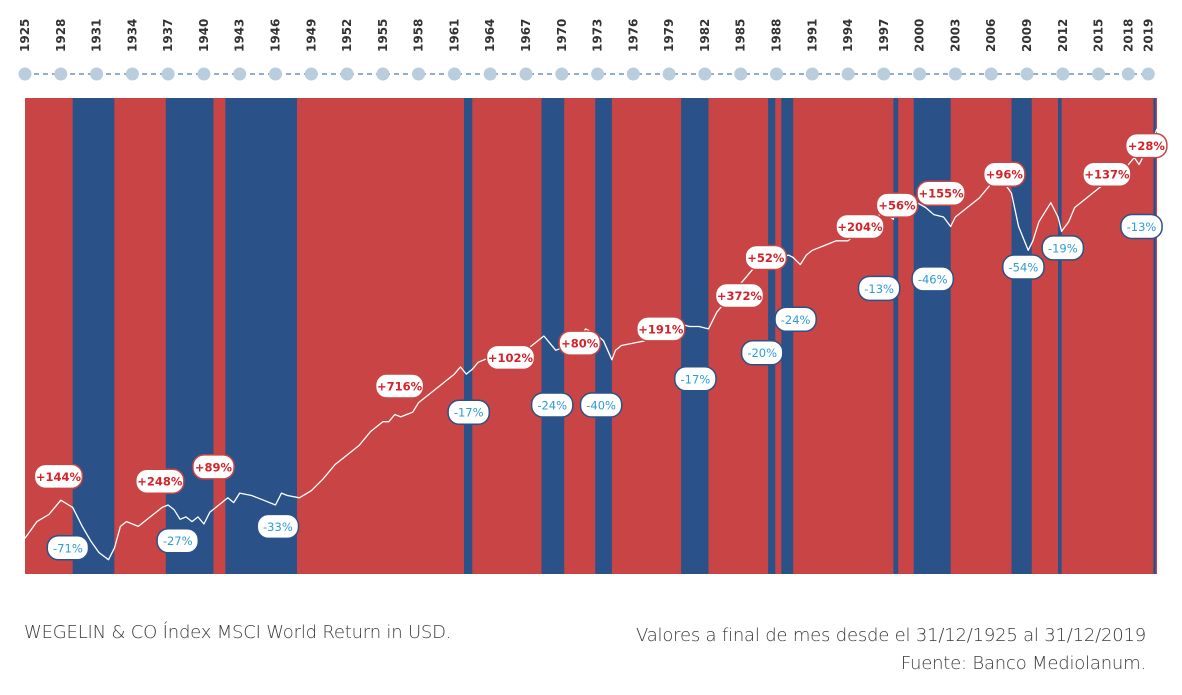 This screenshot has width=1182, height=695. I want to click on timeline-dot-1937, so click(168, 74).